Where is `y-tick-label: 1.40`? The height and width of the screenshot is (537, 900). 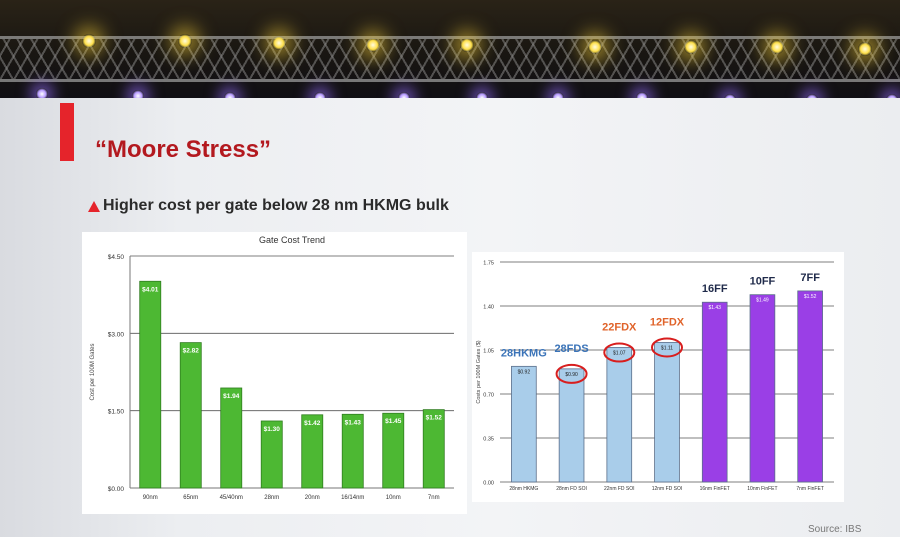 y-tick-label: 1.40 is located at coordinates (488, 308).